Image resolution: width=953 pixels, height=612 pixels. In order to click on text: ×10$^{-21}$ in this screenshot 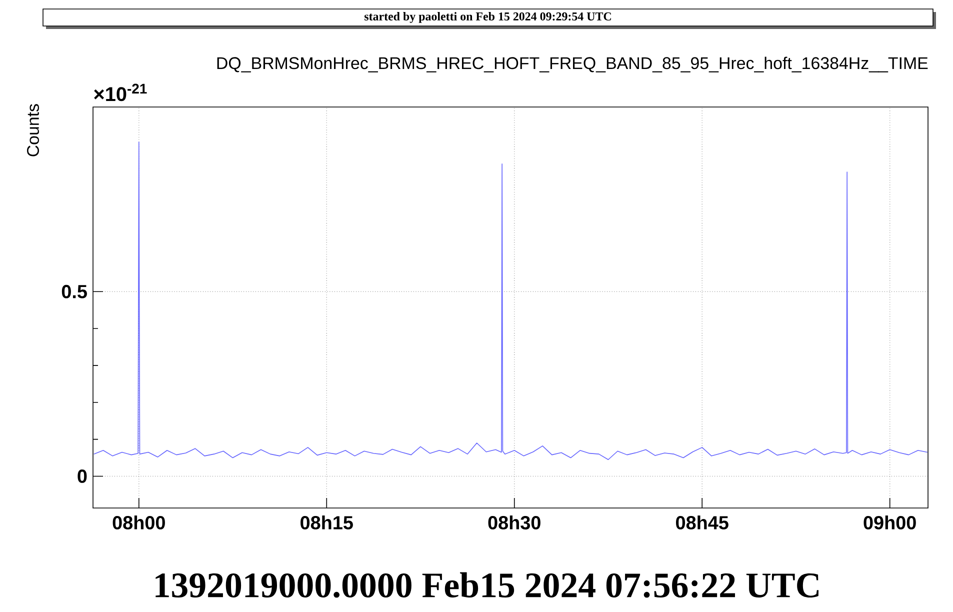, I will do `click(120, 93)`.